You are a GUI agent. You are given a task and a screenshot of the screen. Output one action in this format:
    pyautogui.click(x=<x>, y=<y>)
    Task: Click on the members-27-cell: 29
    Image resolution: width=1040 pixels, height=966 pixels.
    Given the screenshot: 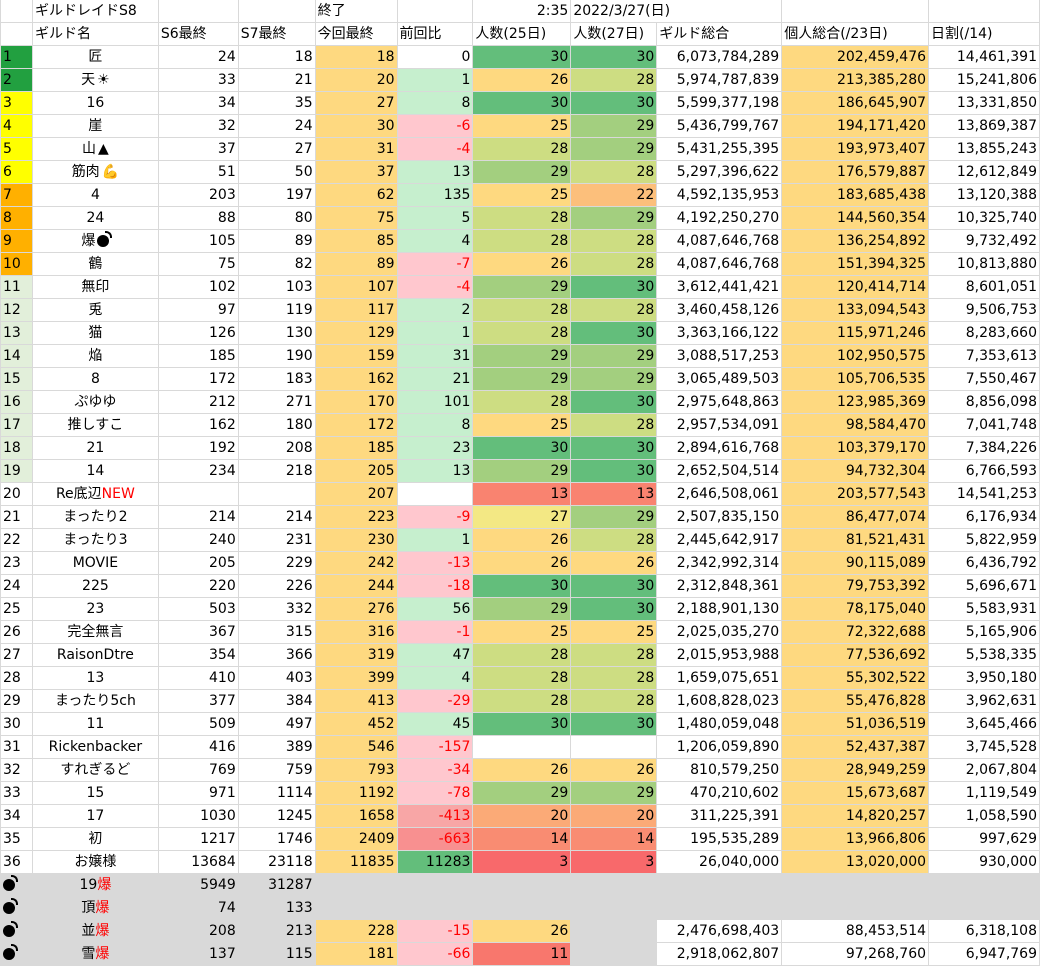 What is the action you would take?
    pyautogui.click(x=614, y=149)
    